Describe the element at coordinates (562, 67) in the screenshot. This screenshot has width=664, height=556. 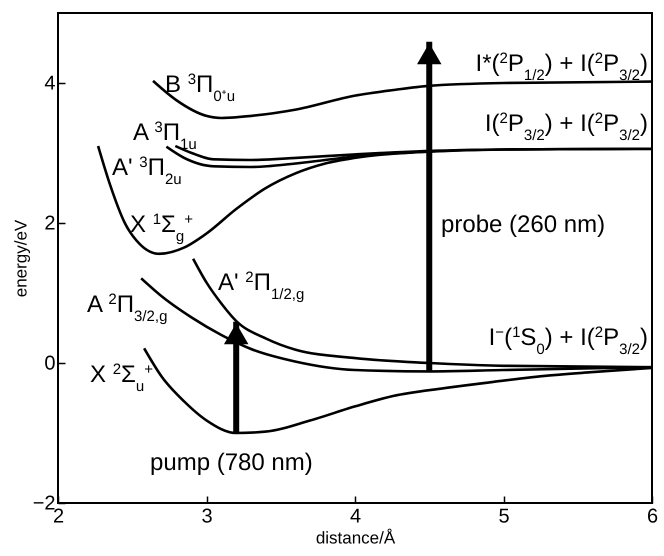
I see `text: I*($^{2}$P$_{1/2}$) + I($^{2}$P$_{3/2}$)` at that location.